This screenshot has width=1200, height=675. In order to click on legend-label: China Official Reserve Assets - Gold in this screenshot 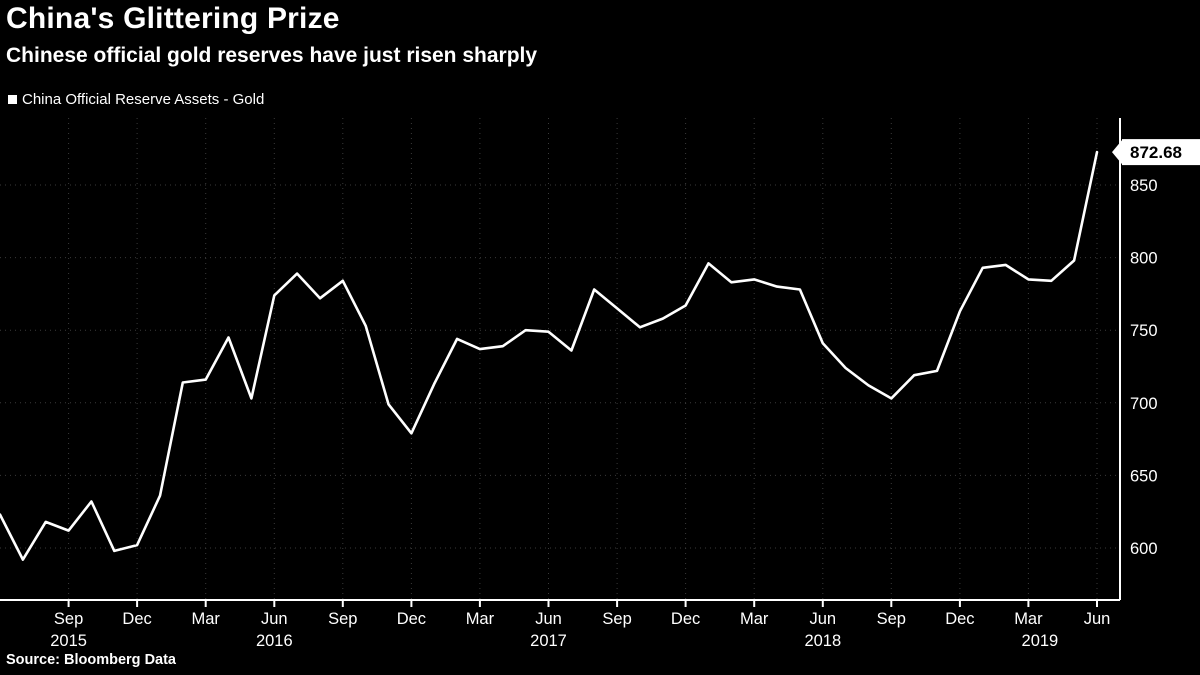, I will do `click(143, 99)`.